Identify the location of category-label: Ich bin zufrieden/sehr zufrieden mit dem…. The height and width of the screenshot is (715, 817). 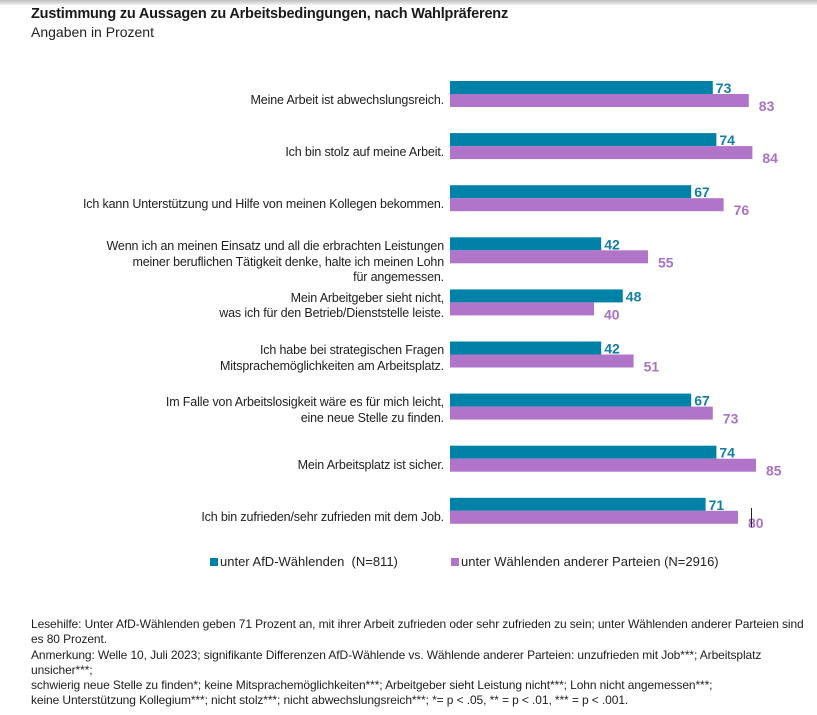
(322, 518).